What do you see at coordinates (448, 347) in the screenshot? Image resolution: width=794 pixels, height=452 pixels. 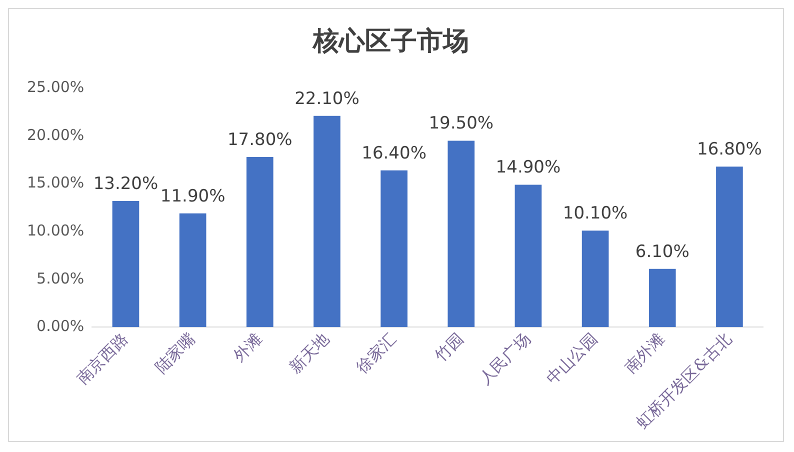 I see `x-tick-label: 竹园` at bounding box center [448, 347].